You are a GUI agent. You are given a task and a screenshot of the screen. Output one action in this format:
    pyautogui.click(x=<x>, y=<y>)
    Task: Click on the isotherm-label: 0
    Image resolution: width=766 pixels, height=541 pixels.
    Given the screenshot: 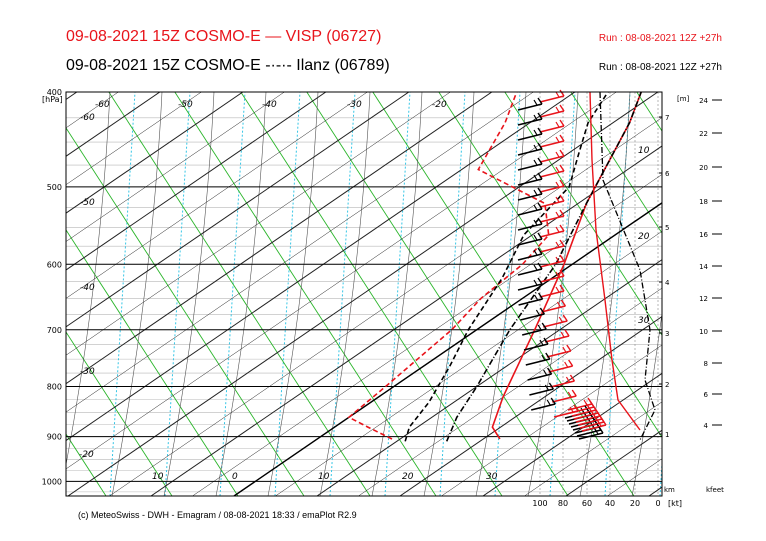 What is the action you would take?
    pyautogui.click(x=235, y=477)
    